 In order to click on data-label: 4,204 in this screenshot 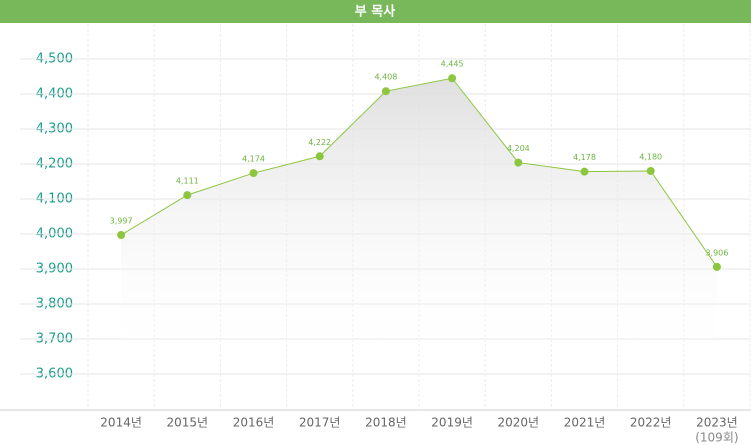, I will do `click(518, 148)`.